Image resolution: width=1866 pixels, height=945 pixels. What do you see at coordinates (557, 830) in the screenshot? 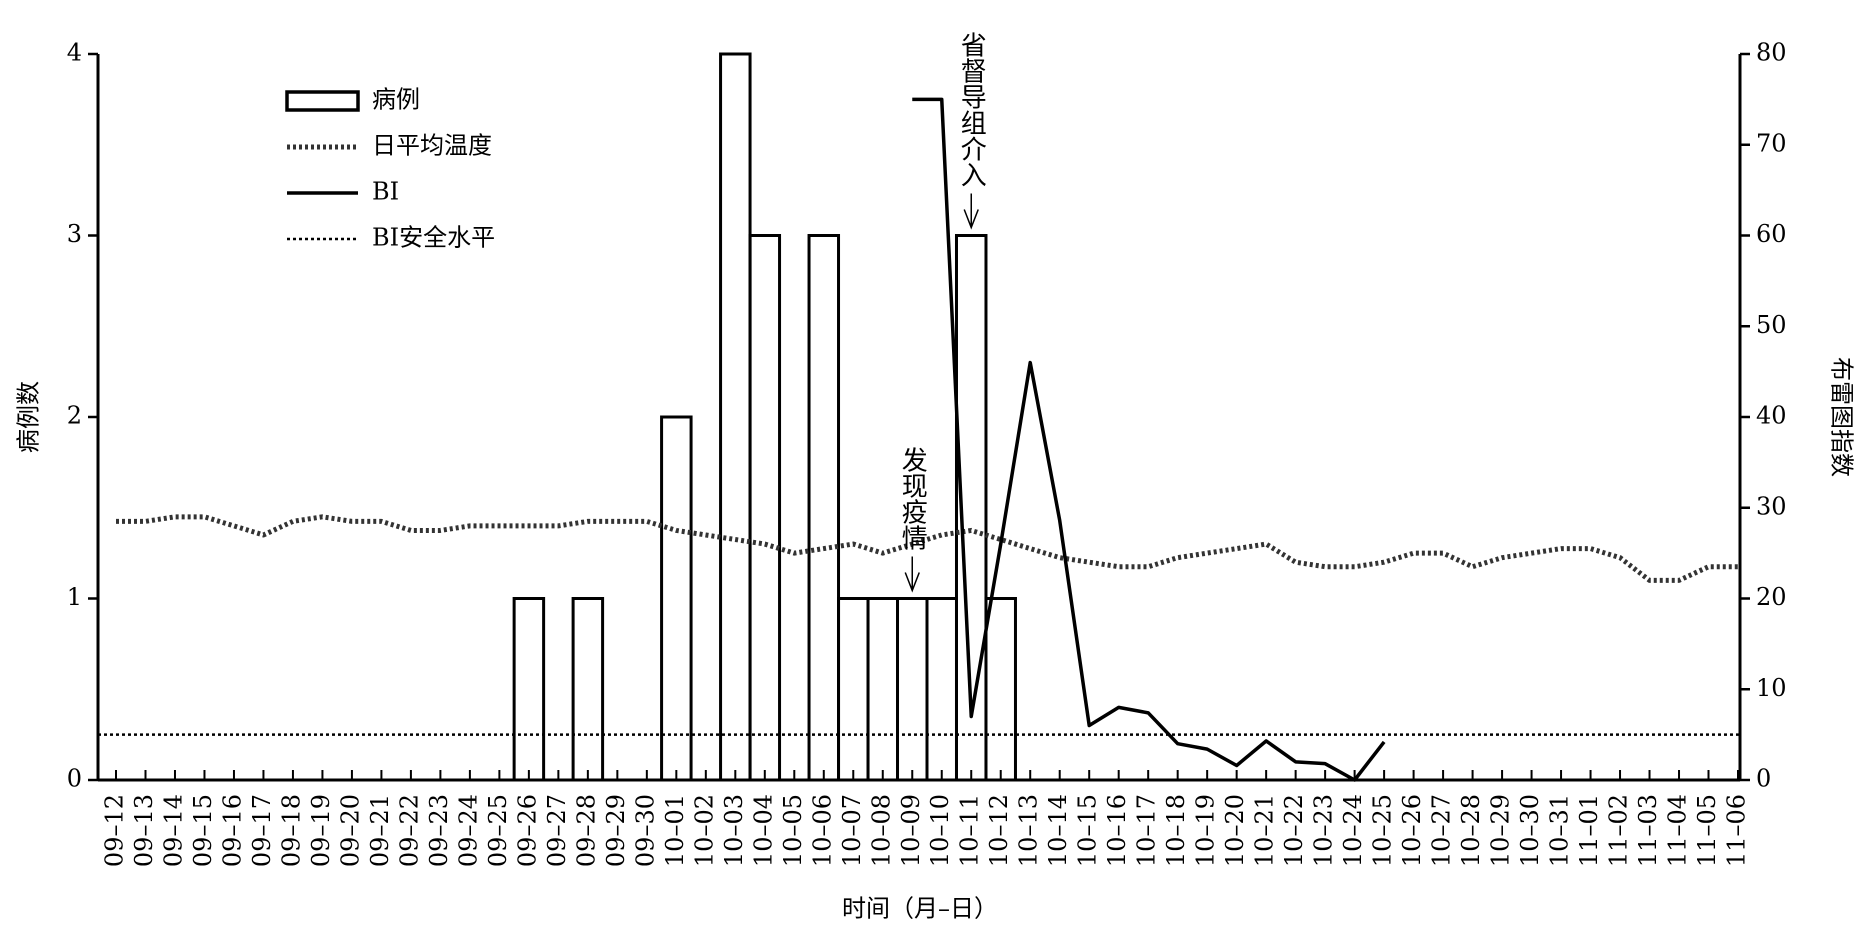
I see `x-tick-label: 09–27` at bounding box center [557, 830].